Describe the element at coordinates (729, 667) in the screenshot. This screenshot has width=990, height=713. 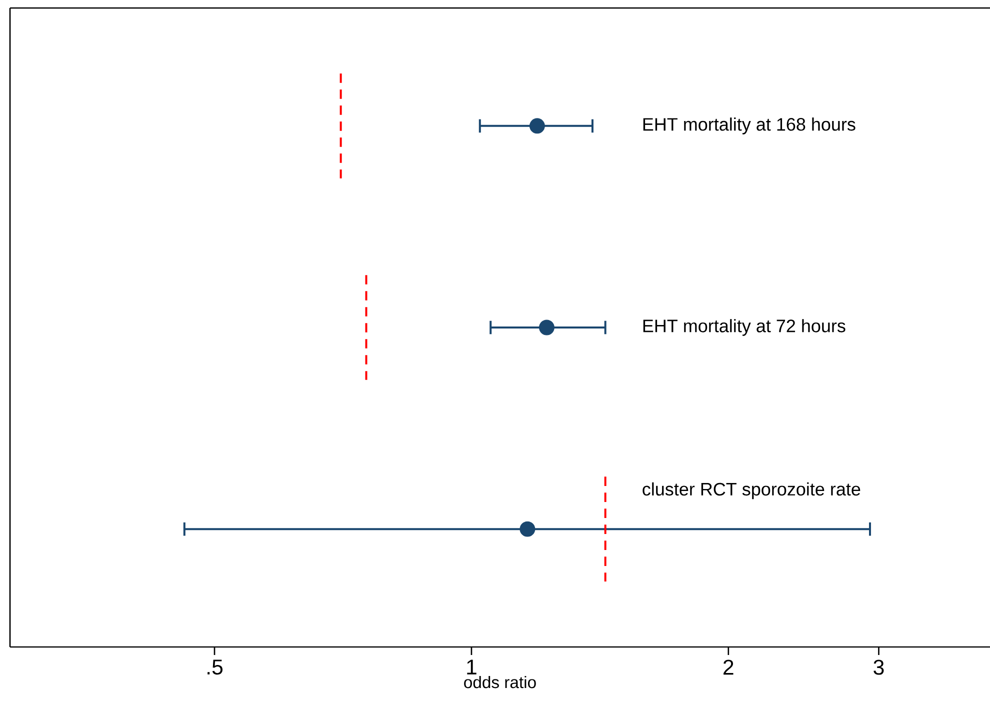
I see `x-tick-label: 2` at that location.